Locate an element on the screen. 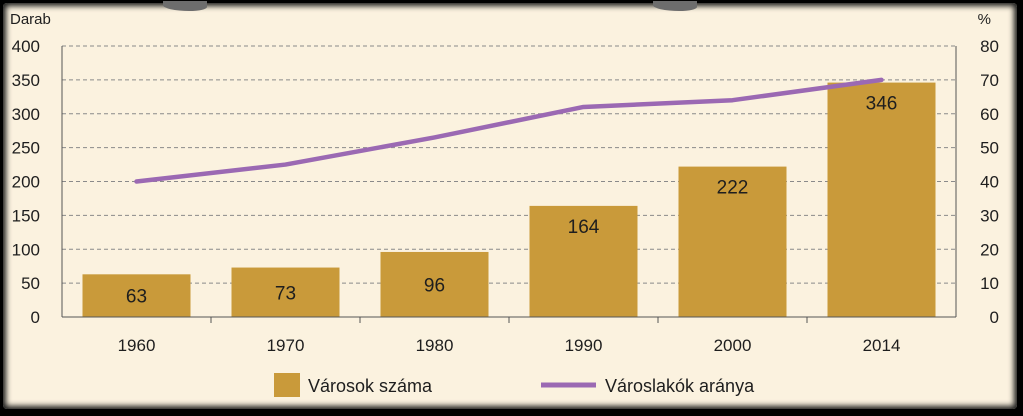 This screenshot has height=416, width=1023. left-tick-label: 50 is located at coordinates (30, 283).